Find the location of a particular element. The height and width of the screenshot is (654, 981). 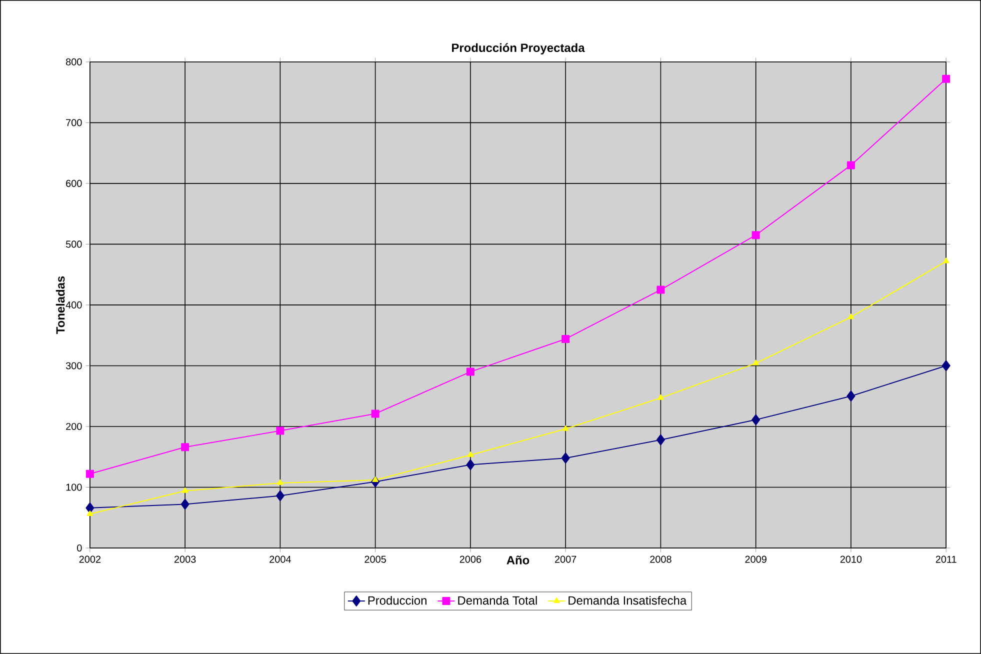

chart-title: Producción Proyectada is located at coordinates (518, 48).